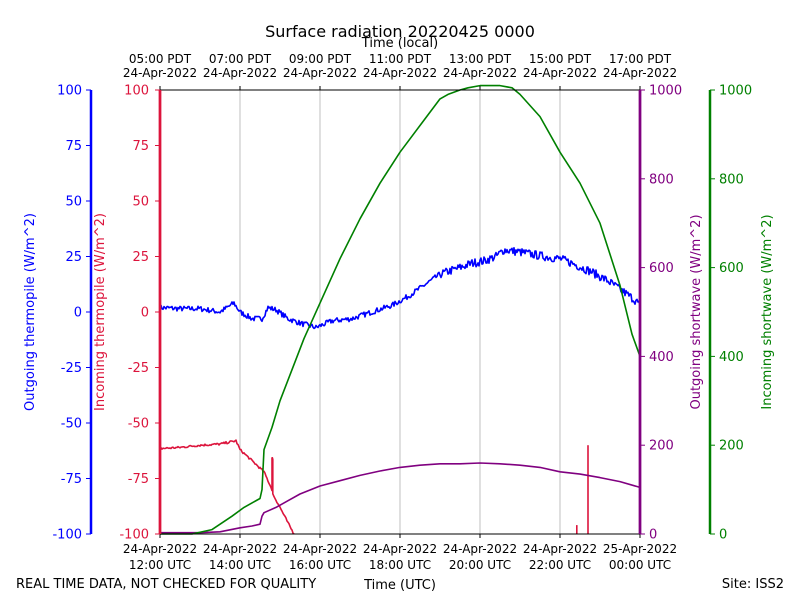  I want to click on outgoing-shortwave-tick-label: 0, so click(653, 535).